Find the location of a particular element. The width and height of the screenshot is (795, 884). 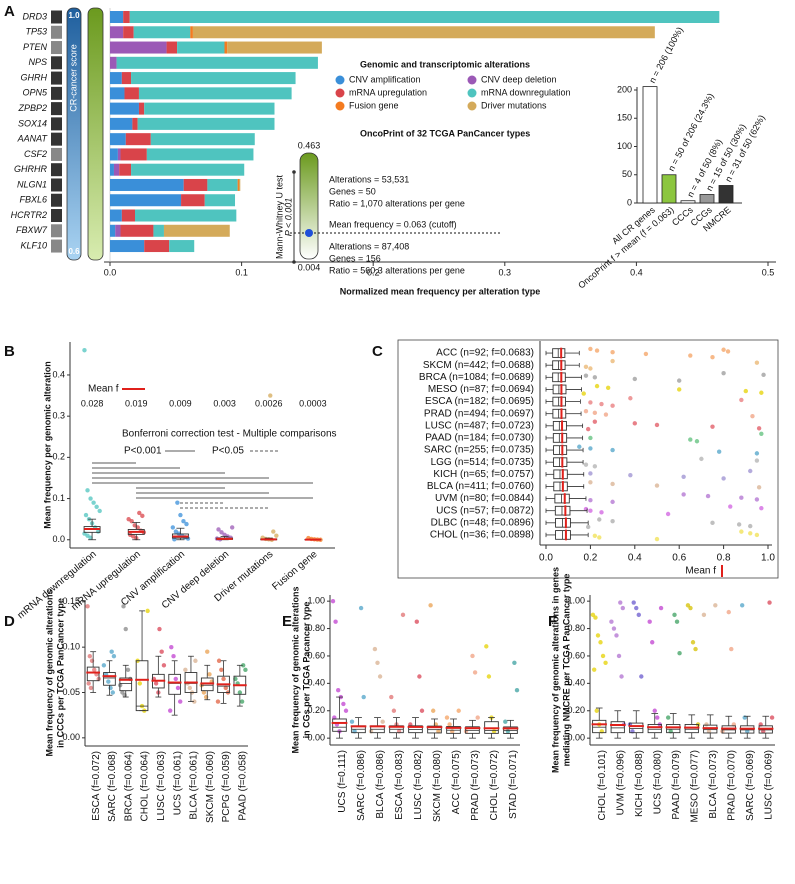

mean-value: 0.0003 is located at coordinates (313, 403).